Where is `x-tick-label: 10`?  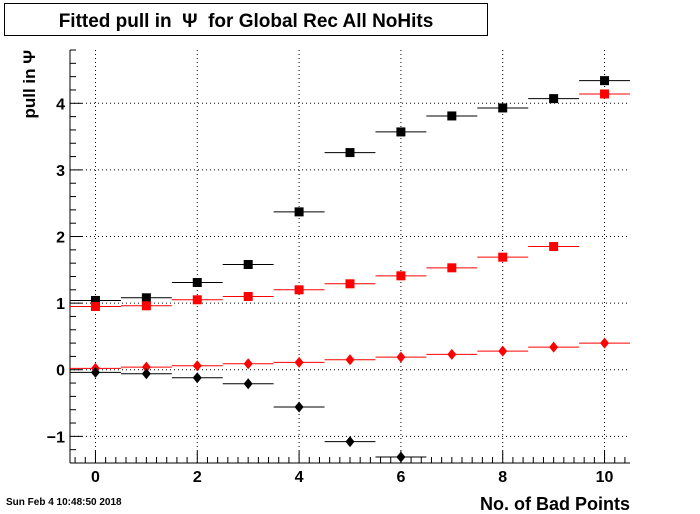
x-tick-label: 10 is located at coordinates (605, 477).